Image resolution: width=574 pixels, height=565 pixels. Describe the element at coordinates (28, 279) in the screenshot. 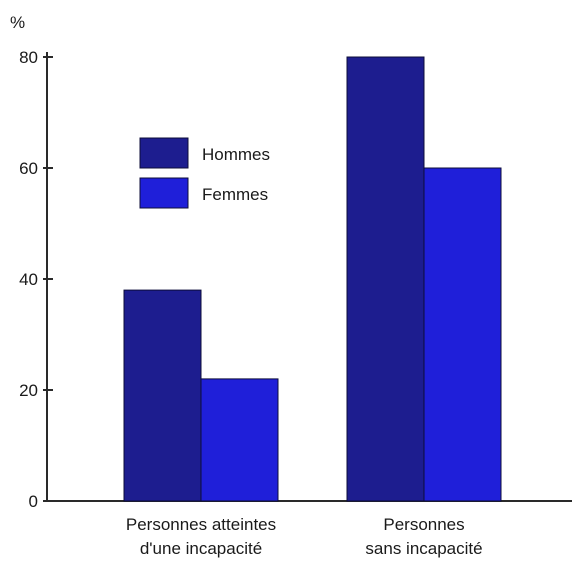

I see `y-tick-label: 40` at that location.